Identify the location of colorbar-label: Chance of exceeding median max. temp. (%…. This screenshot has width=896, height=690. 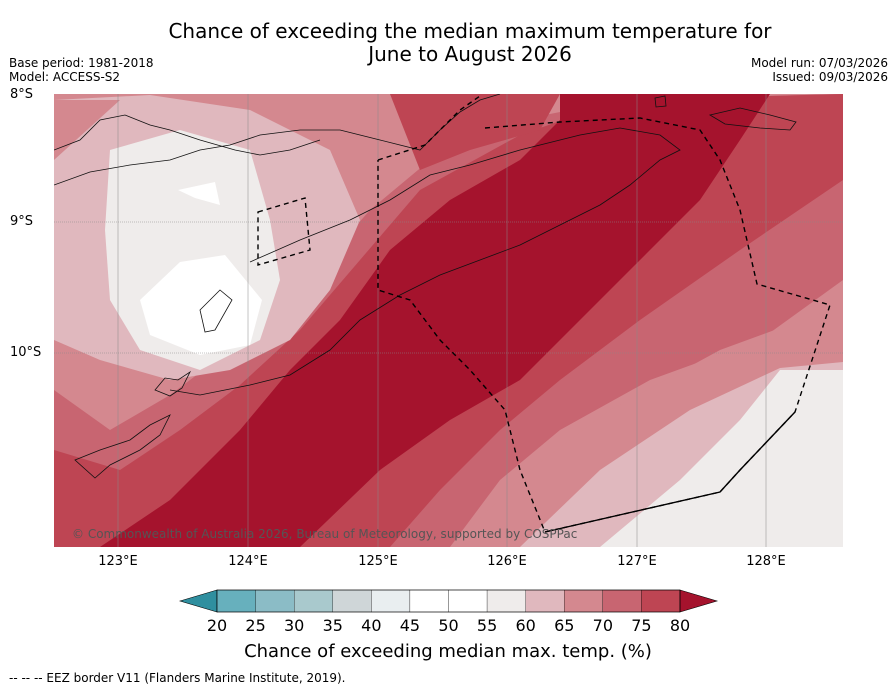
(448, 651).